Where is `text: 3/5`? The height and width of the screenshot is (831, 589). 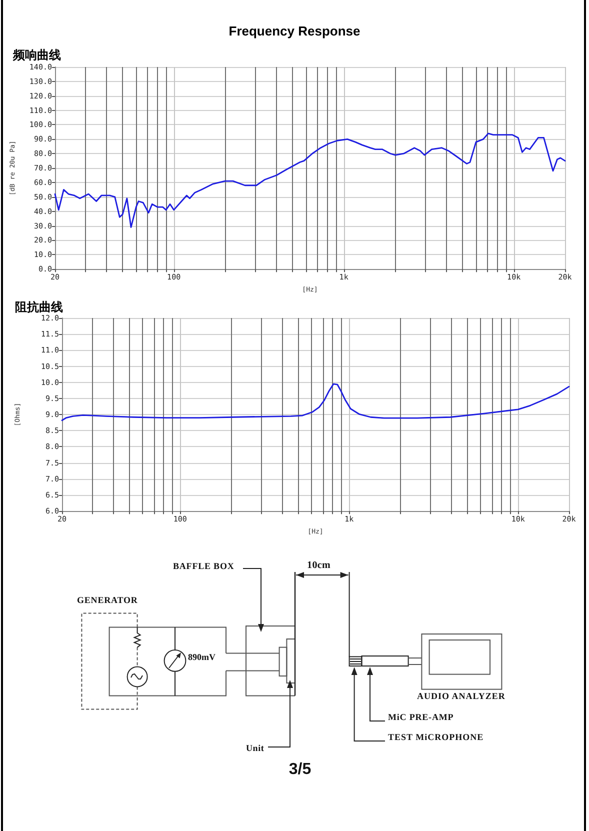 text: 3/5 is located at coordinates (300, 769).